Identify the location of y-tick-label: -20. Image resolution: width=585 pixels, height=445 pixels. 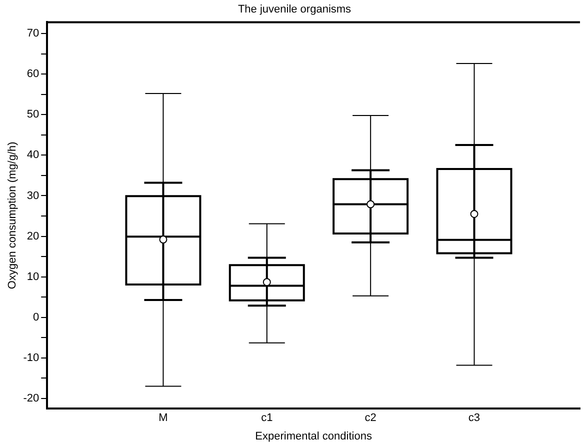
(31, 398).